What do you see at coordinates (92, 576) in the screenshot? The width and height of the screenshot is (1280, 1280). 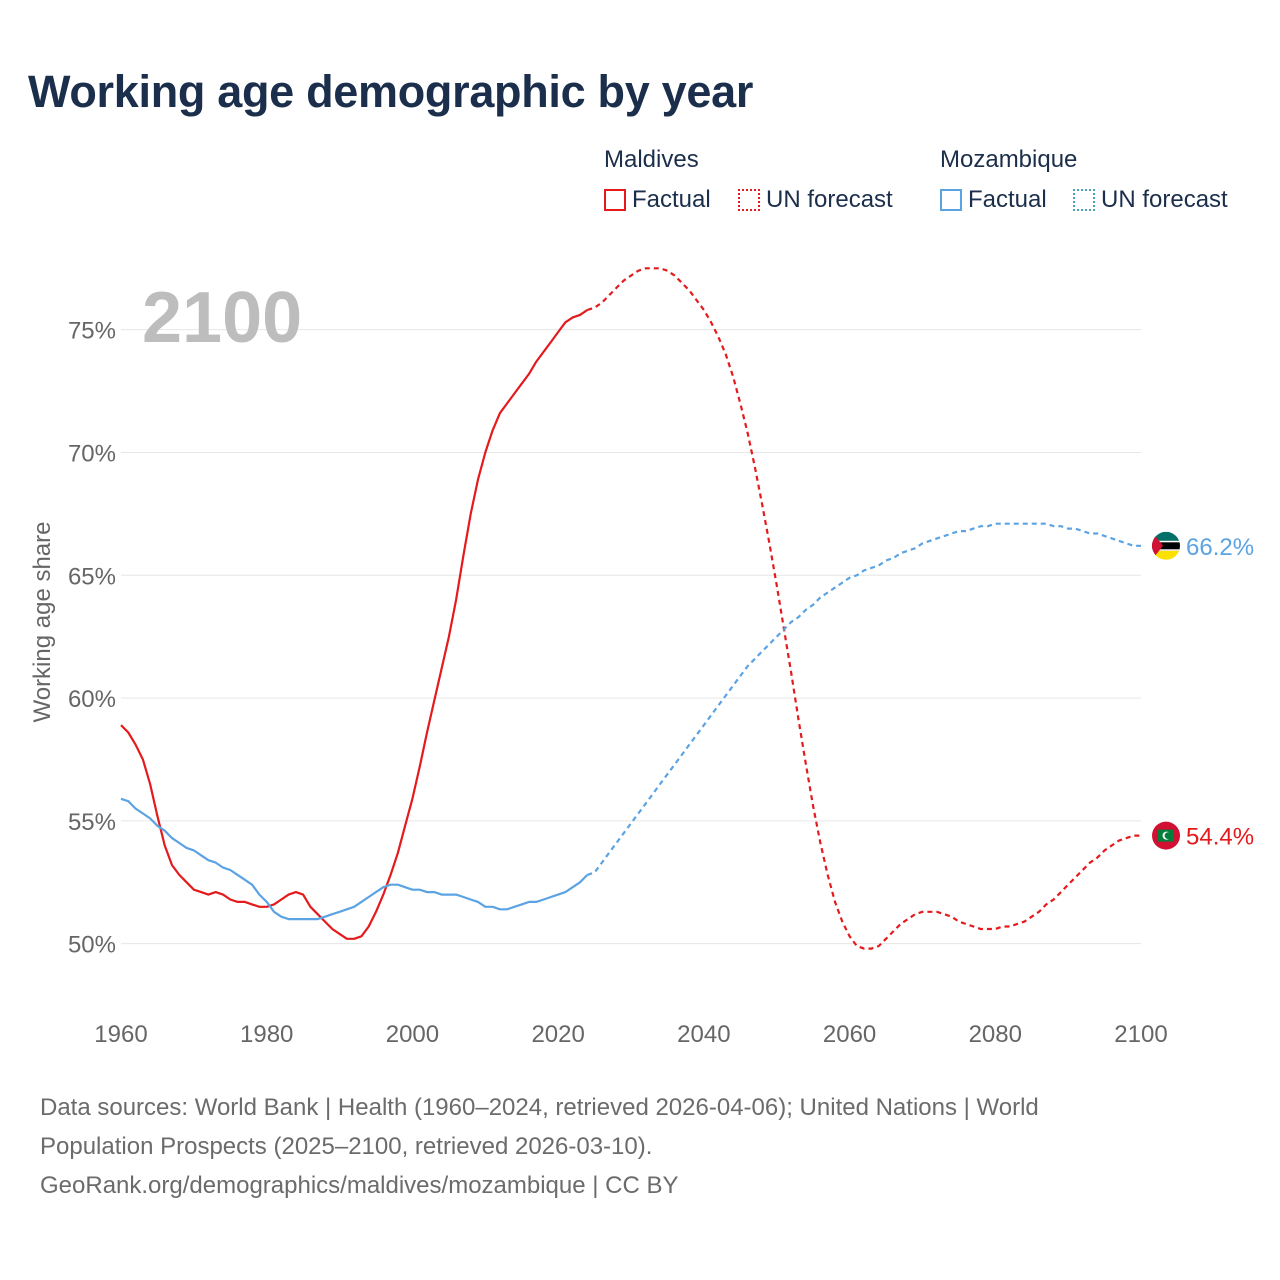 I see `y-tick-label: 65%` at bounding box center [92, 576].